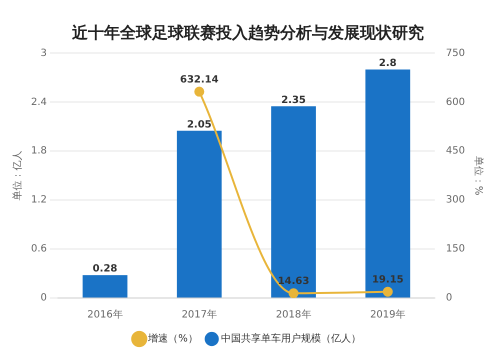 This screenshot has height=362, width=500. Describe the element at coordinates (38, 200) in the screenshot. I see `y-tick-label: 1.2` at that location.